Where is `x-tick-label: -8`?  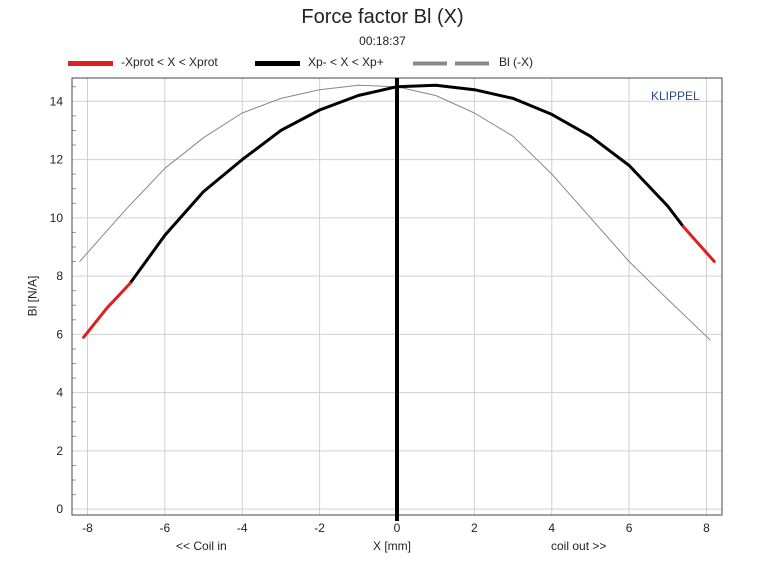
x-tick-label: -8 is located at coordinates (87, 528).